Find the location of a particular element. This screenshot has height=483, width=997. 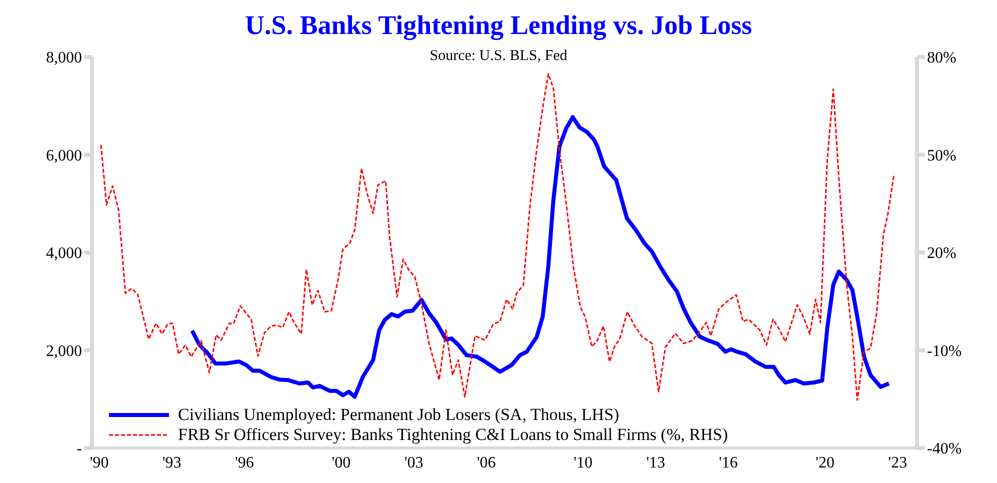

y2-tick-label: 50% is located at coordinates (941, 155).